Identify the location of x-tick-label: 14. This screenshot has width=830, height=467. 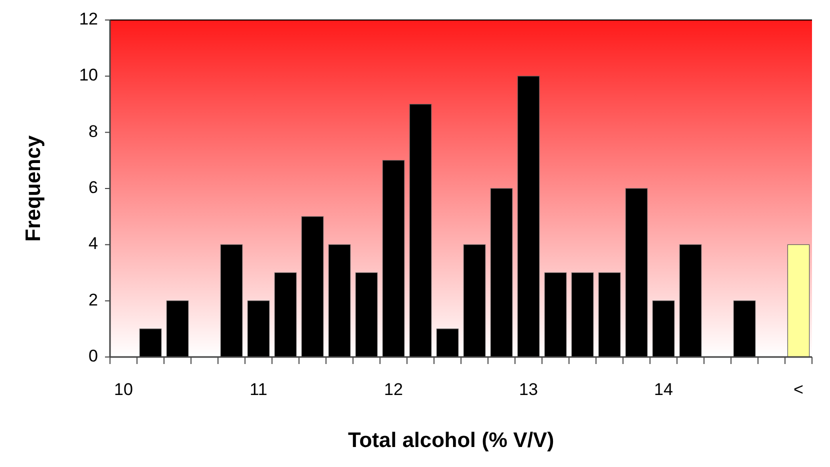
(663, 389).